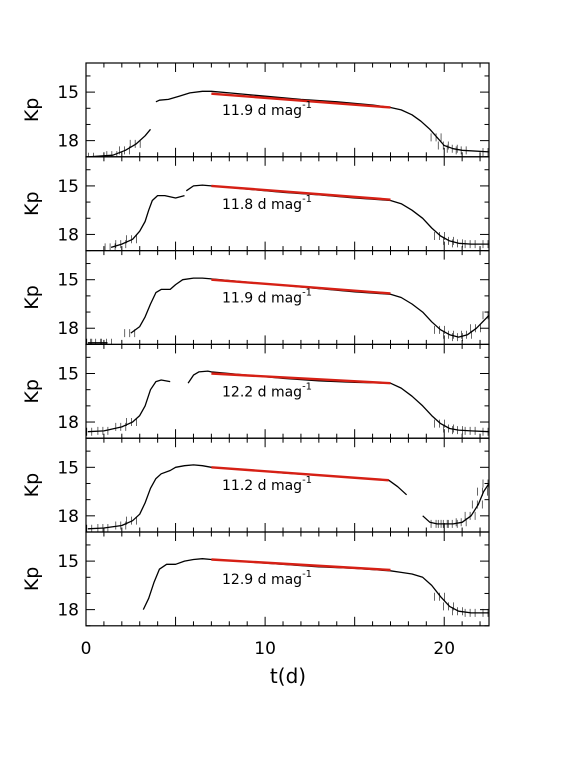 The width and height of the screenshot is (572, 762). I want to click on x-tick-label: 10, so click(265, 649).